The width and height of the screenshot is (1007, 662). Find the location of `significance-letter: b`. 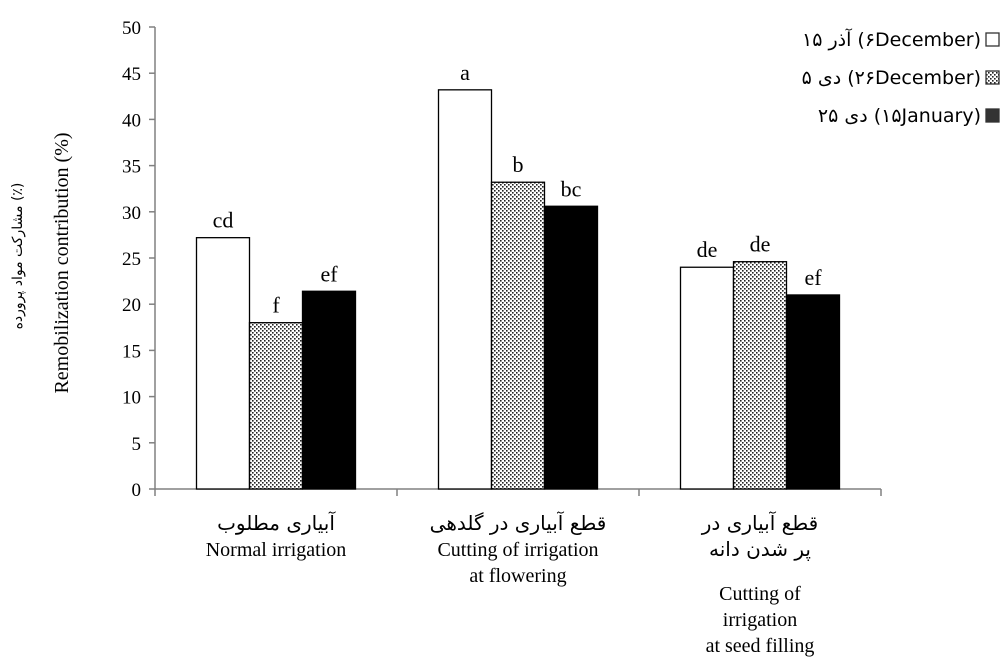

significance-letter: b is located at coordinates (518, 164).